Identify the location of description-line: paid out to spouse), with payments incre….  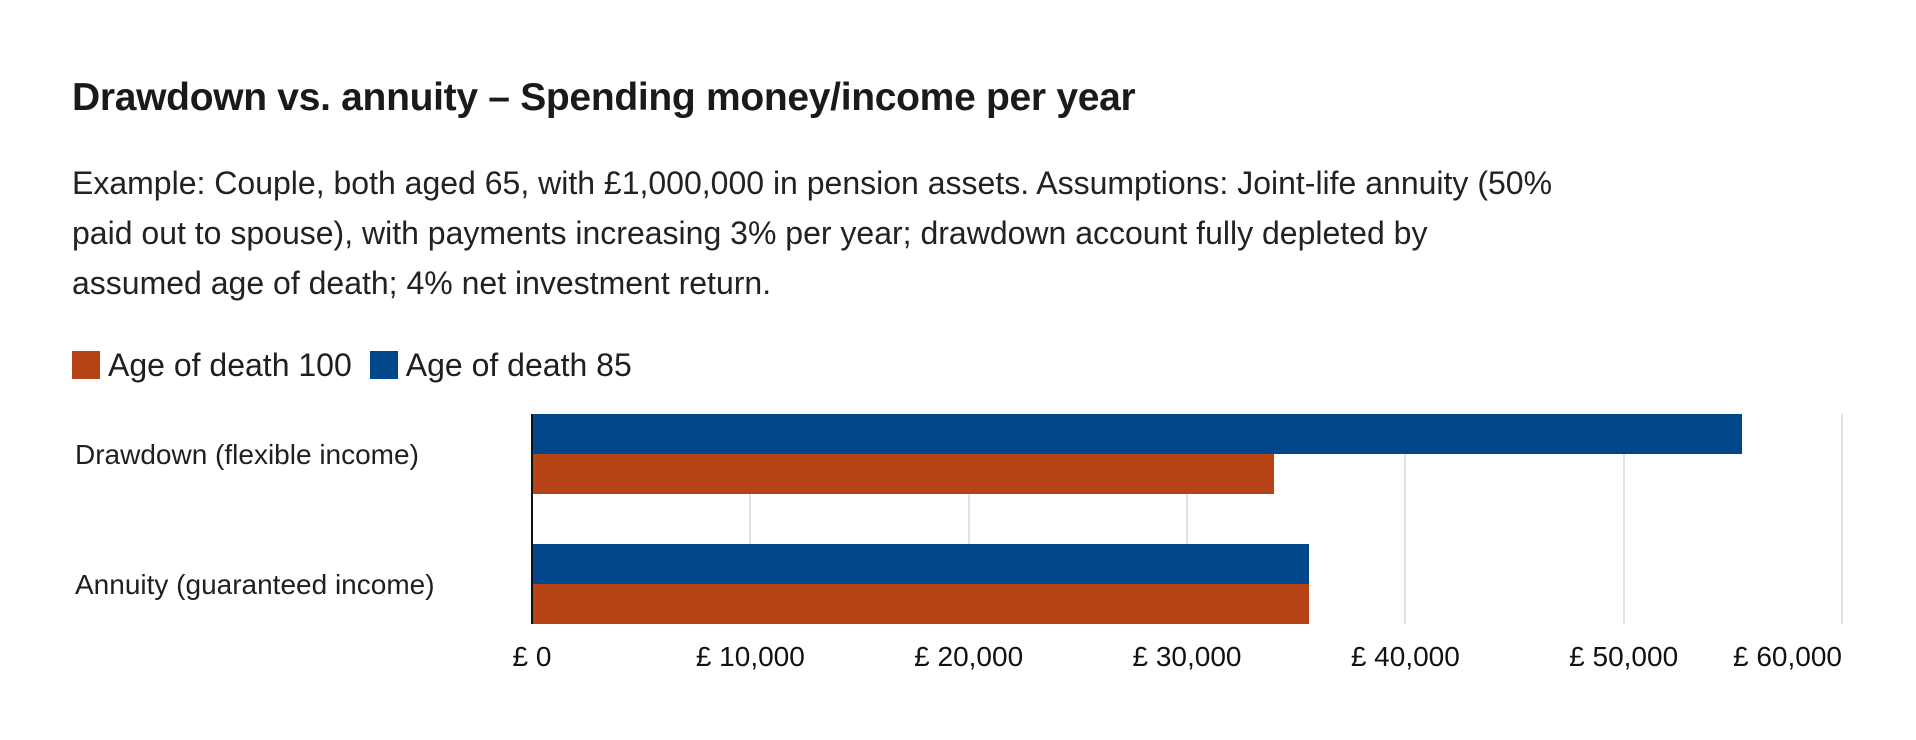
(750, 233).